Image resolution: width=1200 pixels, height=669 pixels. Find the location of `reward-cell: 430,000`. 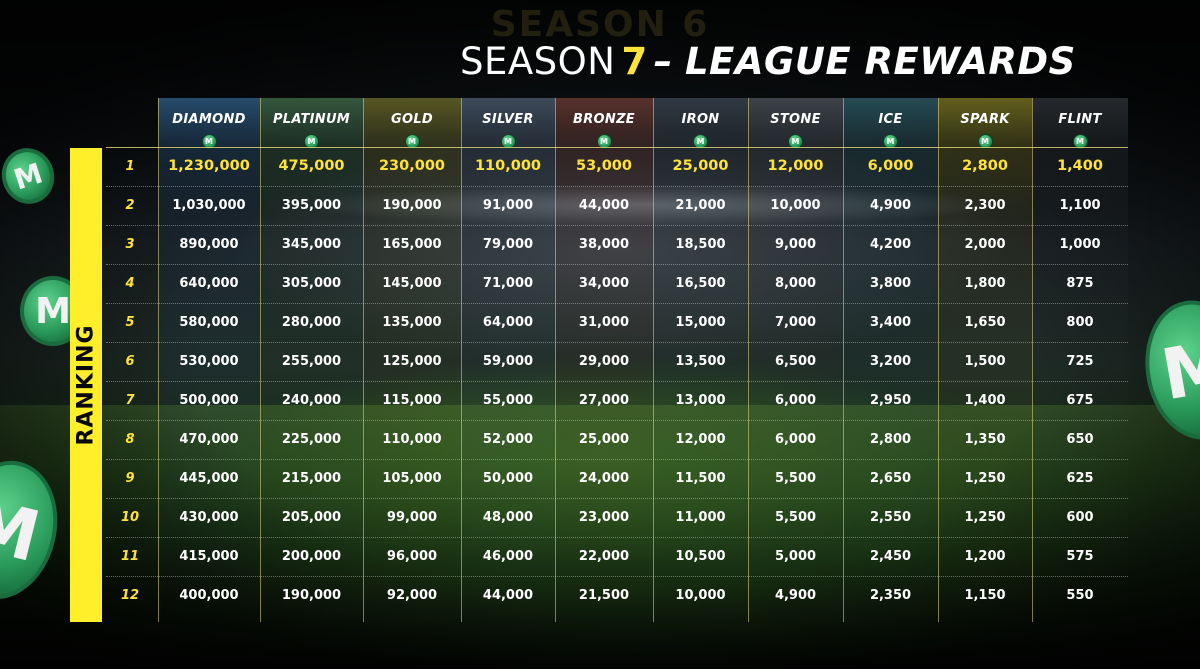

reward-cell: 430,000 is located at coordinates (209, 517).